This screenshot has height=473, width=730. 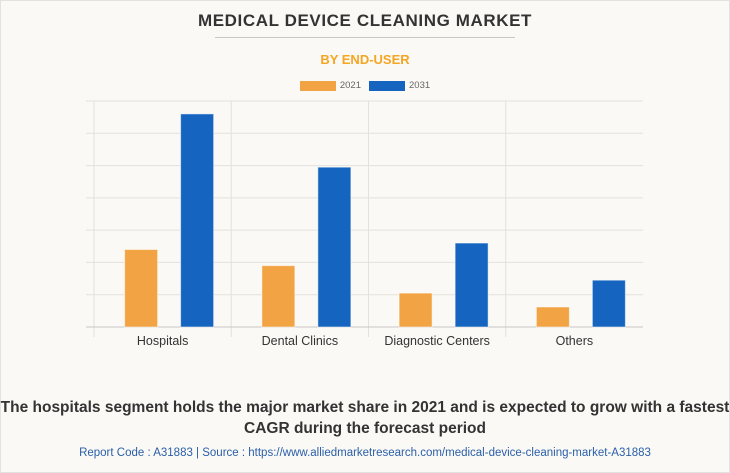 I want to click on chart-subtitle: BY END-USER, so click(x=365, y=59).